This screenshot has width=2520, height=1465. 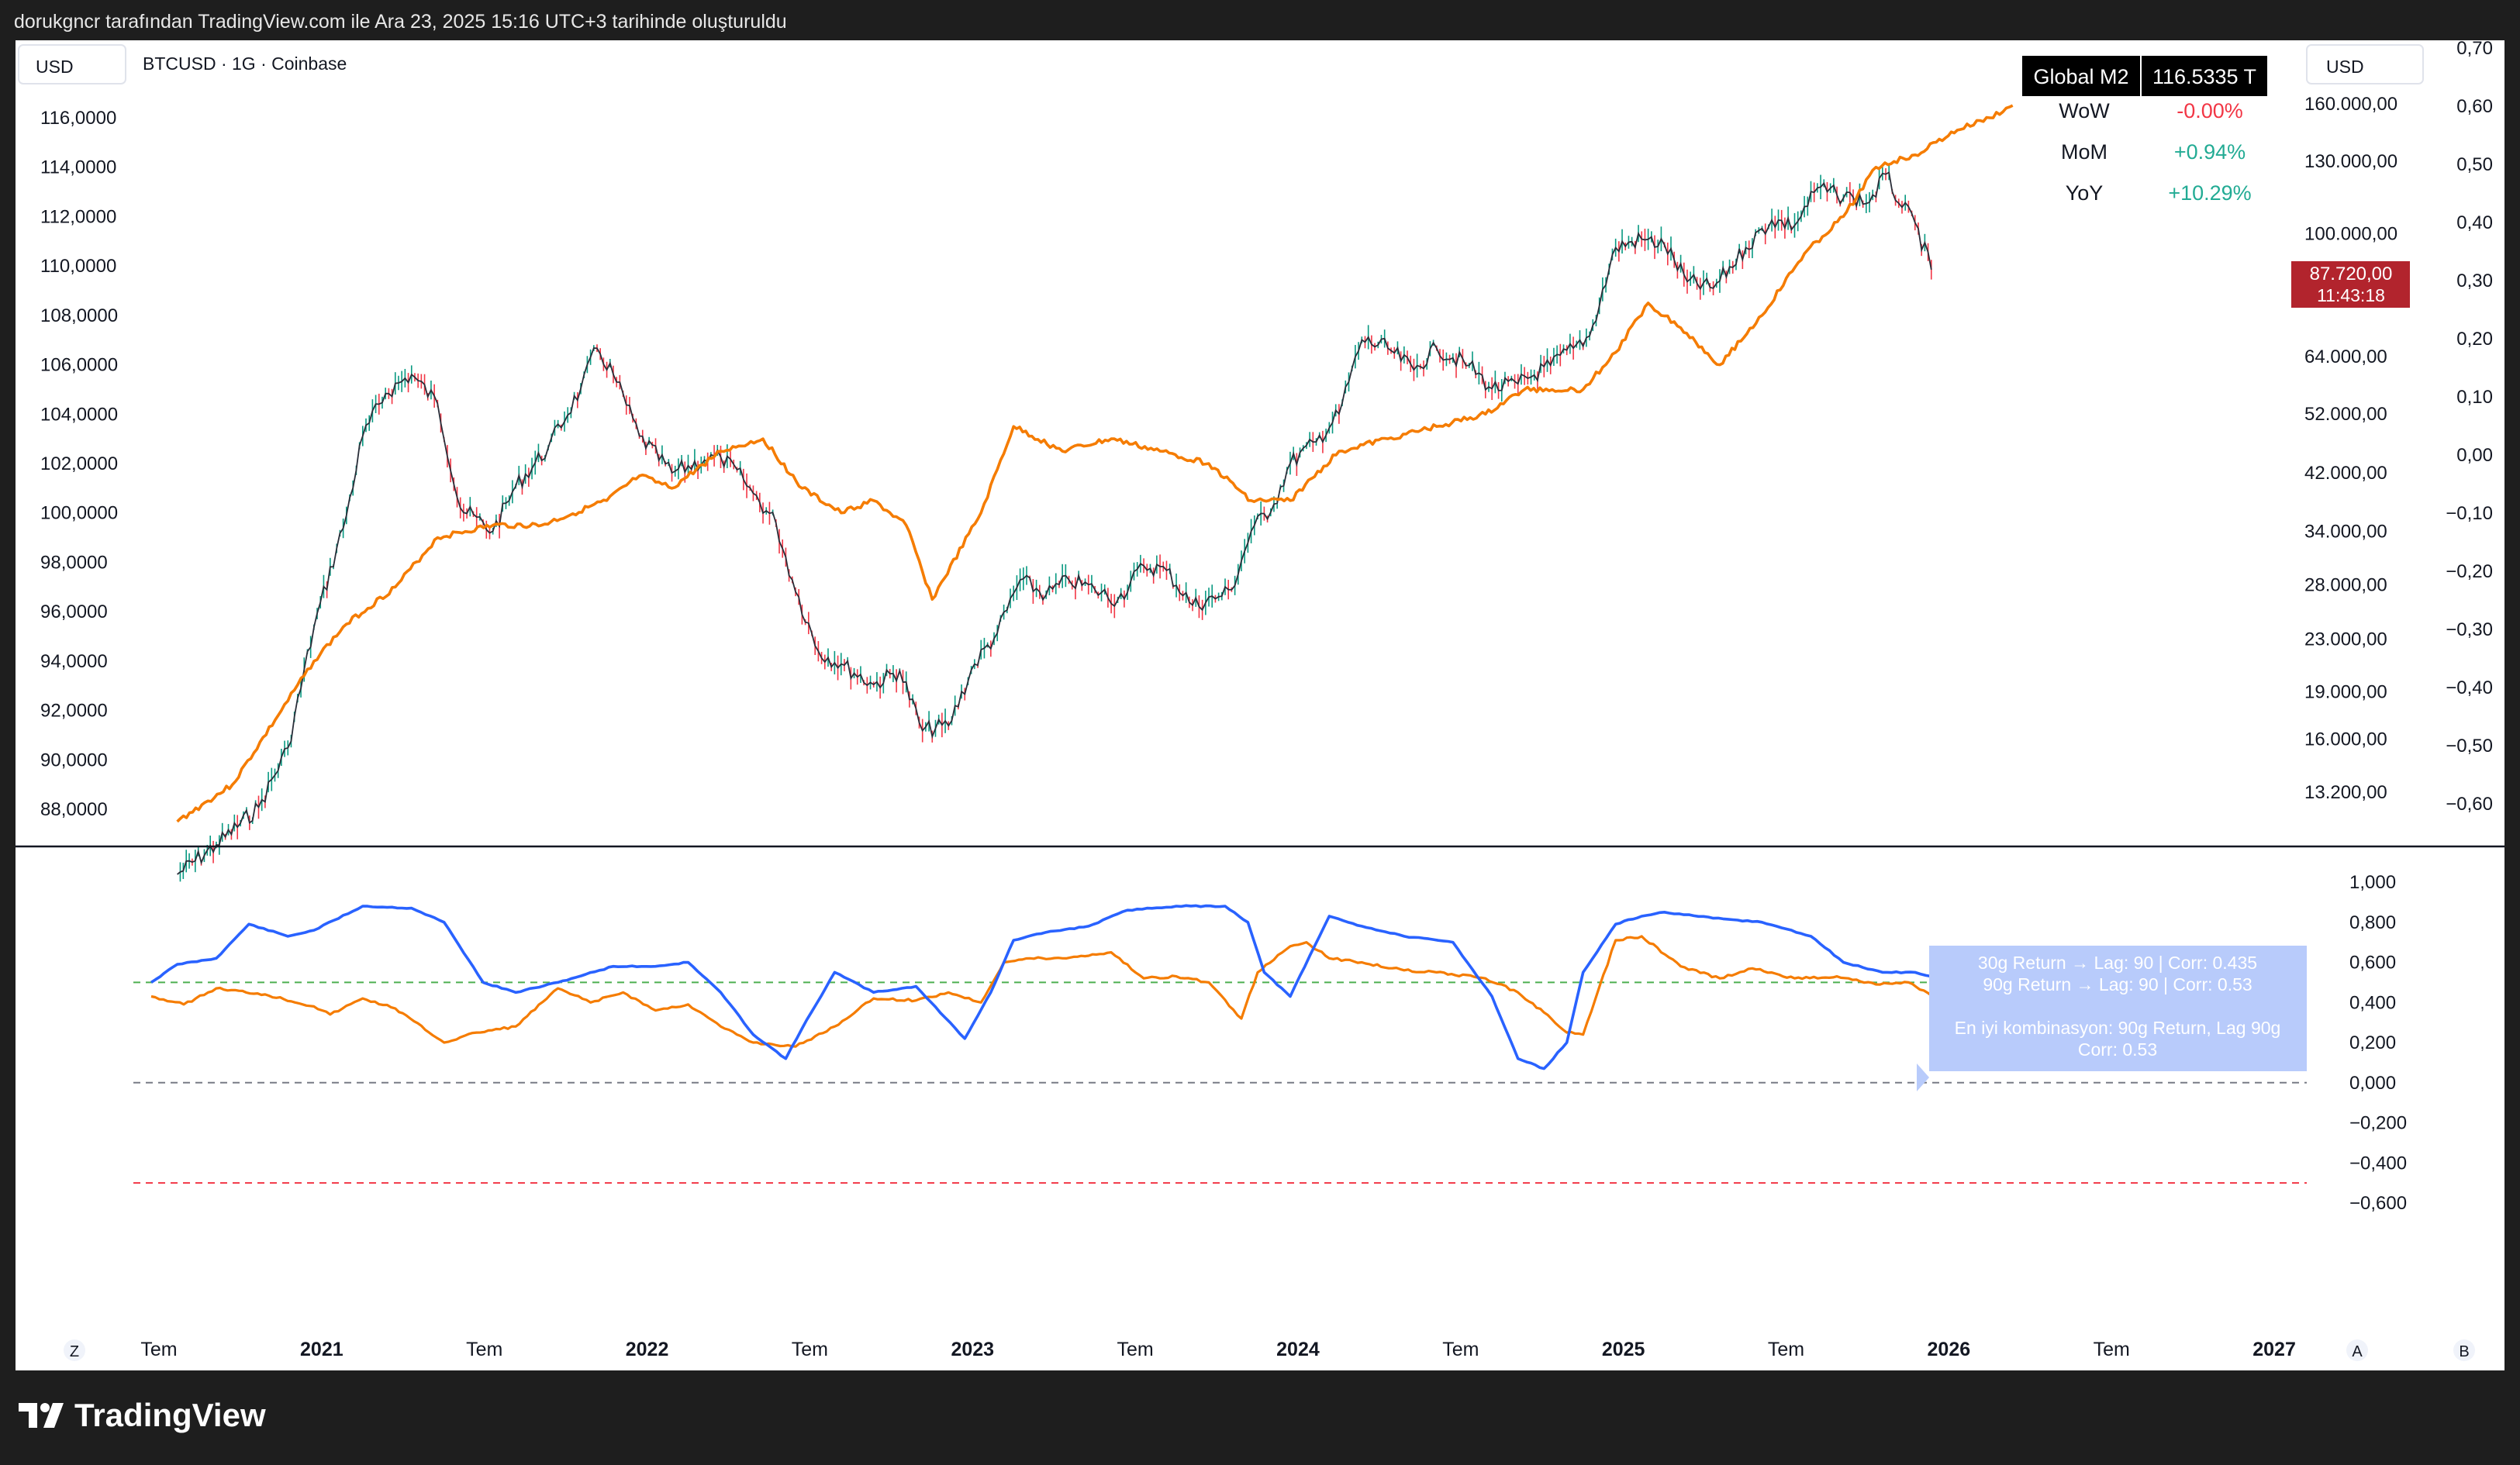 I want to click on left-axis-tick: 106,0000, so click(x=79, y=366).